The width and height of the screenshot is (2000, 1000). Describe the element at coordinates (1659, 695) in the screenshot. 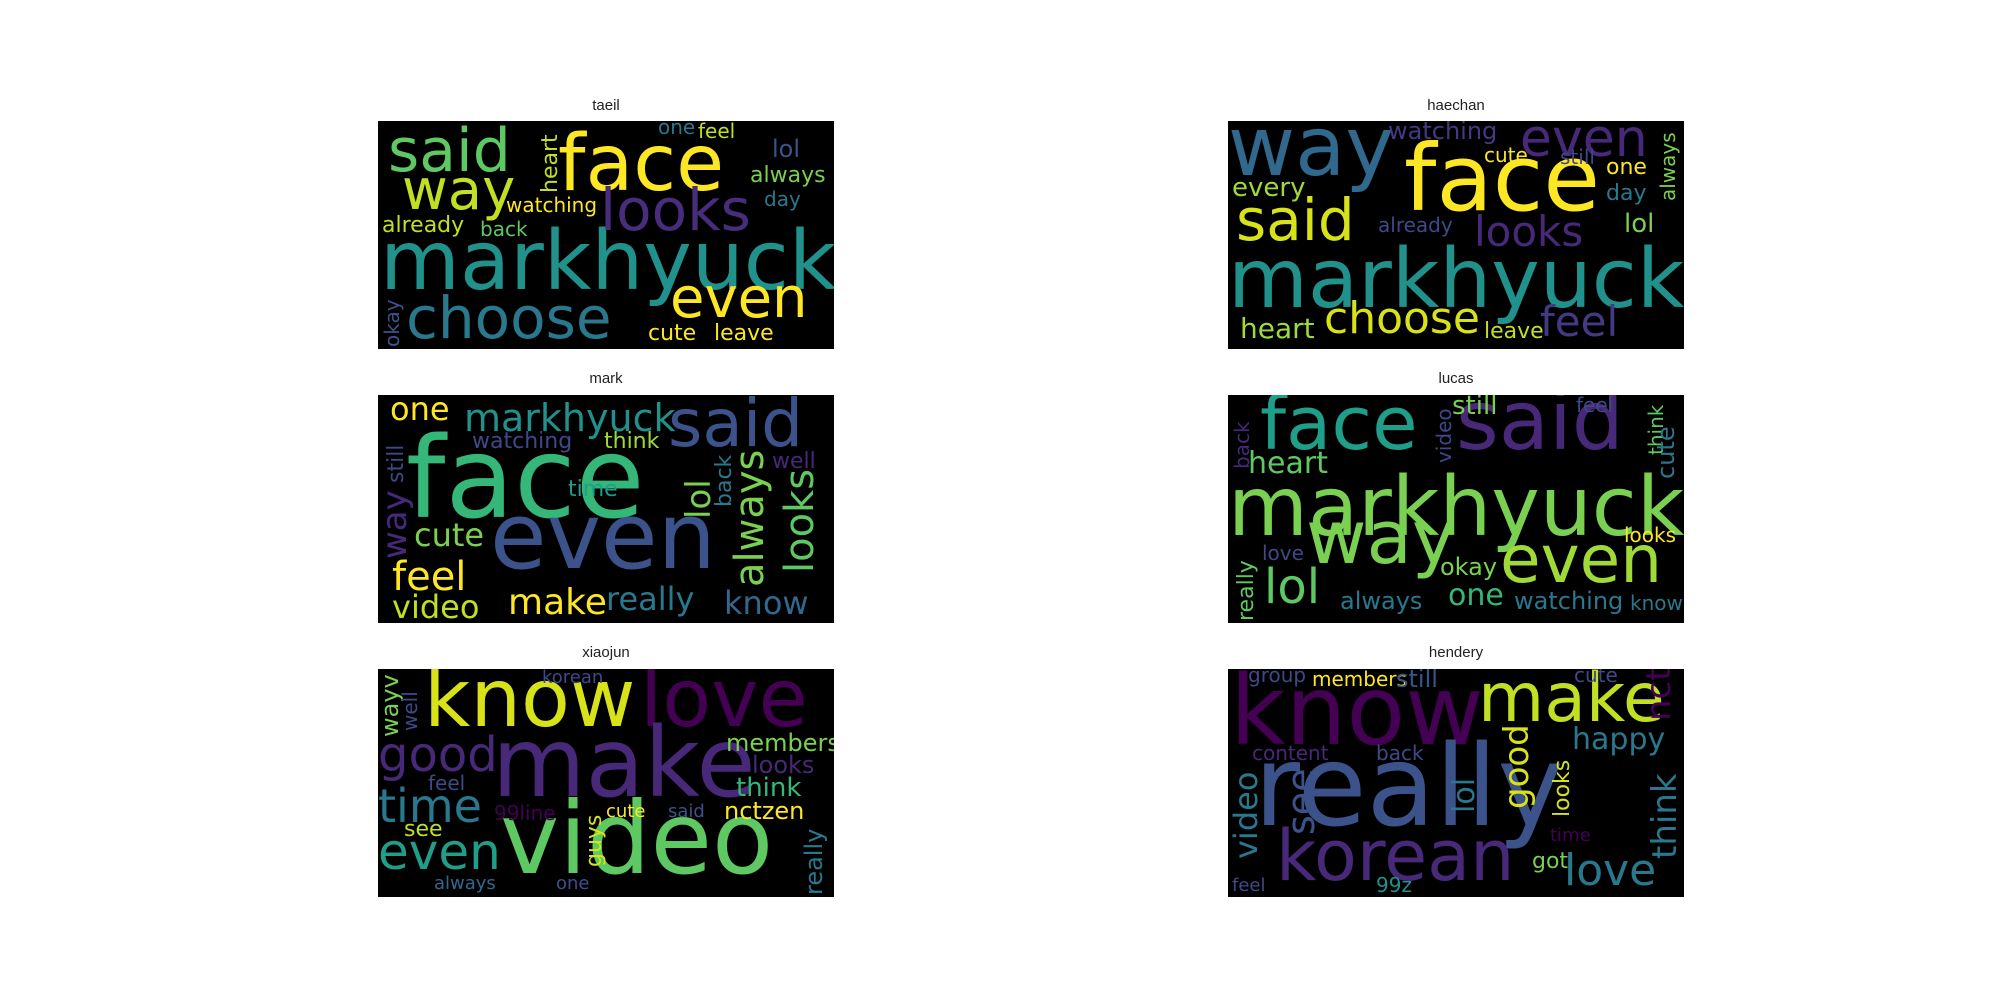

I see `cloud-word: nct` at that location.